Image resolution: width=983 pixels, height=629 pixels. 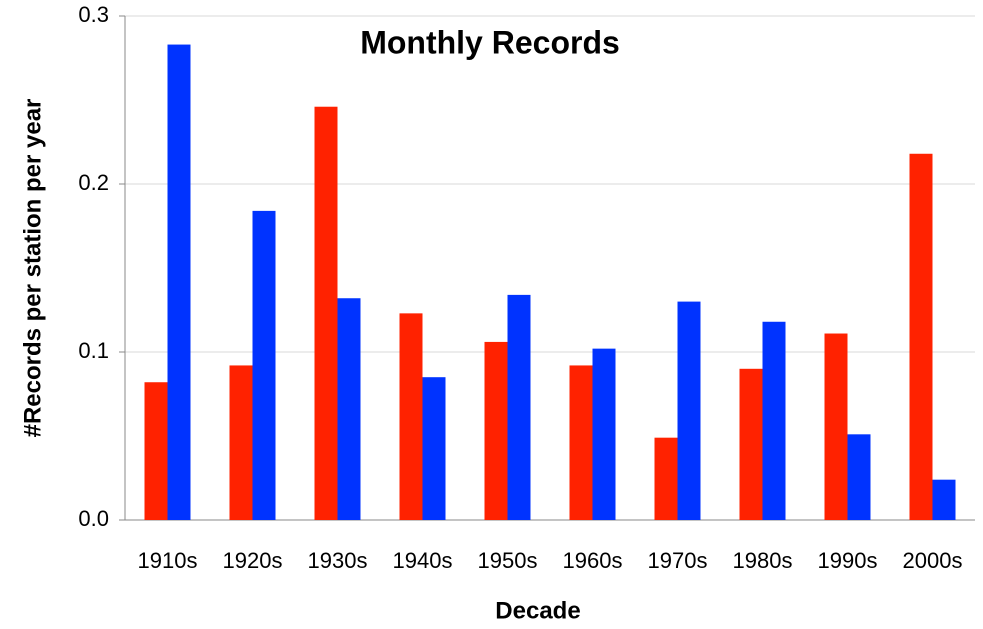 I want to click on y-tick-label: 0.0, so click(x=93, y=518).